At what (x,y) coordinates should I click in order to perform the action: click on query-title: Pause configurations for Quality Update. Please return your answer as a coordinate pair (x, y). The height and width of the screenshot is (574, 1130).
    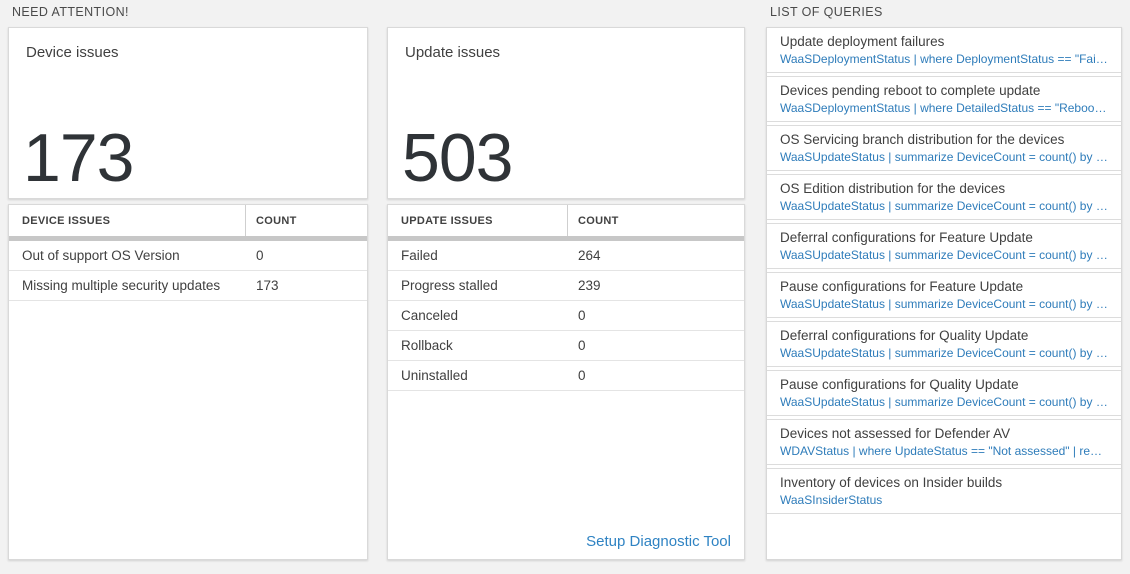
    Looking at the image, I should click on (899, 384).